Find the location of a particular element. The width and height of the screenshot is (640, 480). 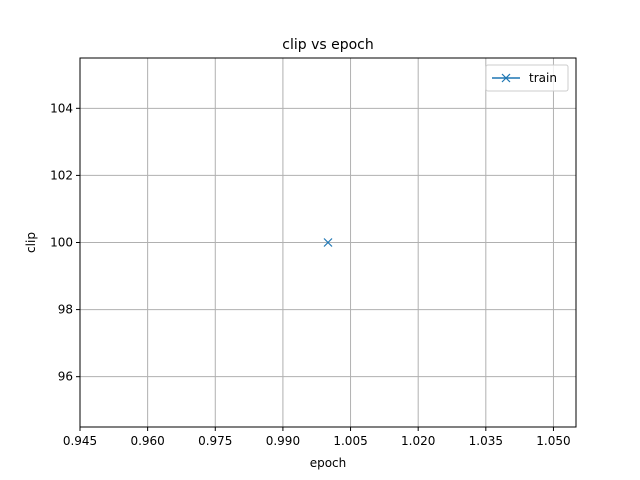

x-tick-label: 0.990 is located at coordinates (283, 441).